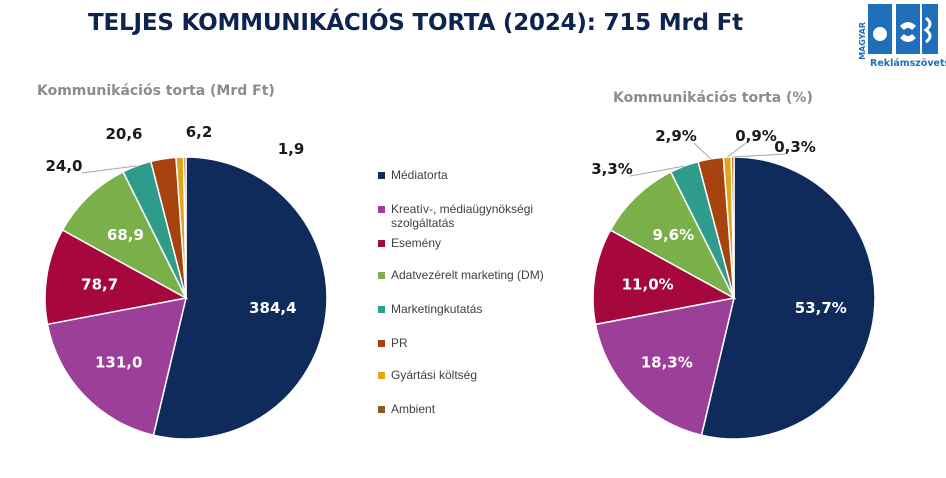 The height and width of the screenshot is (478, 946). What do you see at coordinates (419, 175) in the screenshot?
I see `legend-label: Médiatorta` at bounding box center [419, 175].